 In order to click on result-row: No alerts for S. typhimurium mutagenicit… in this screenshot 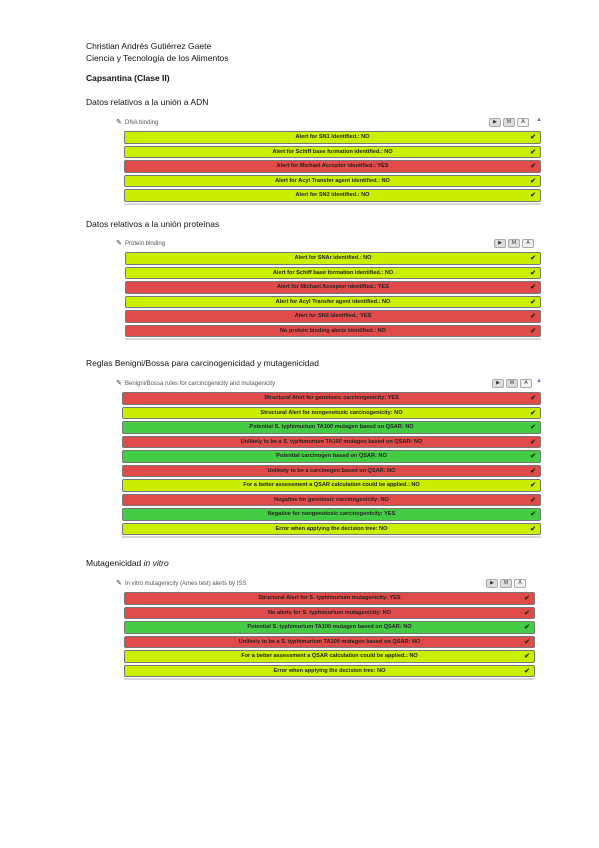, I will do `click(329, 612)`.